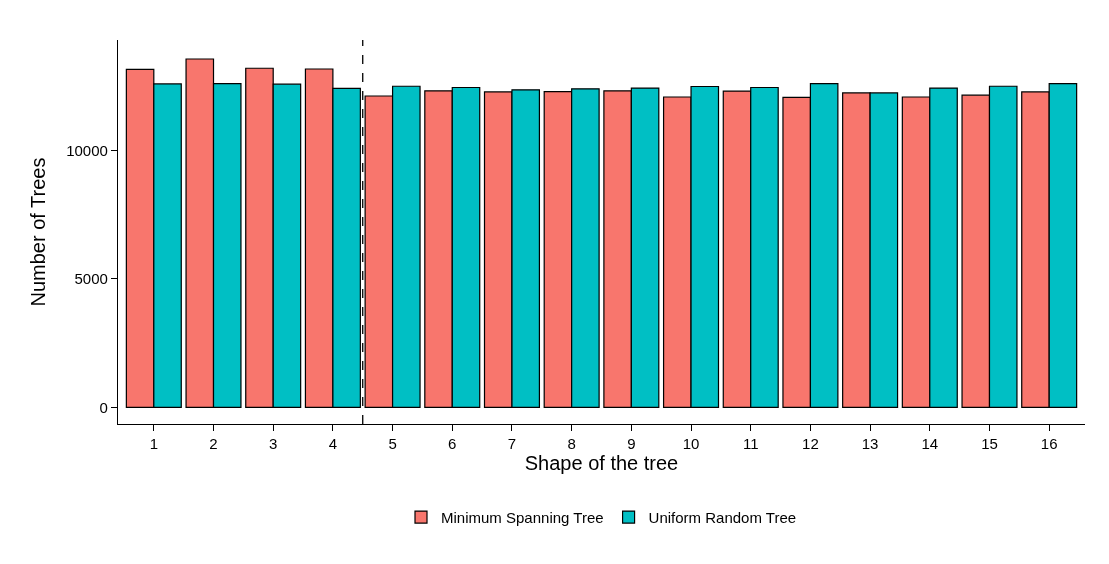  Describe the element at coordinates (273, 444) in the screenshot. I see `x-tick-label: 3` at that location.